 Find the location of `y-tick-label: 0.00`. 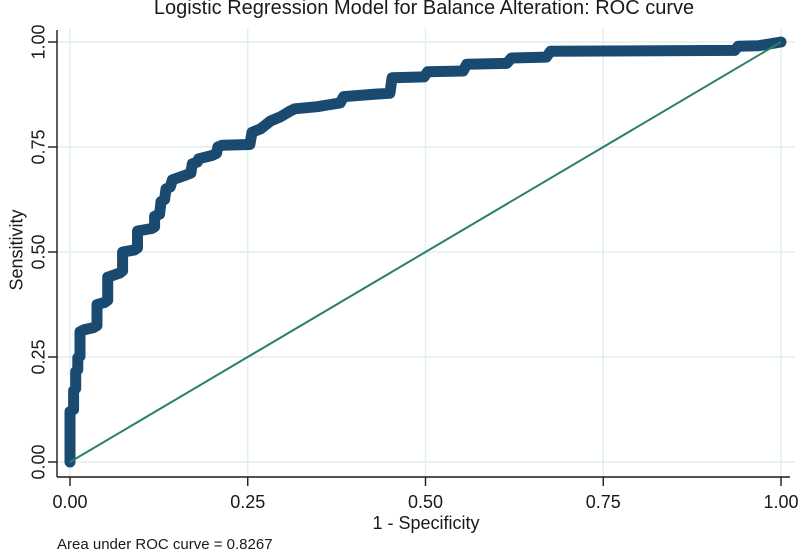

y-tick-label: 0.00 is located at coordinates (38, 462).